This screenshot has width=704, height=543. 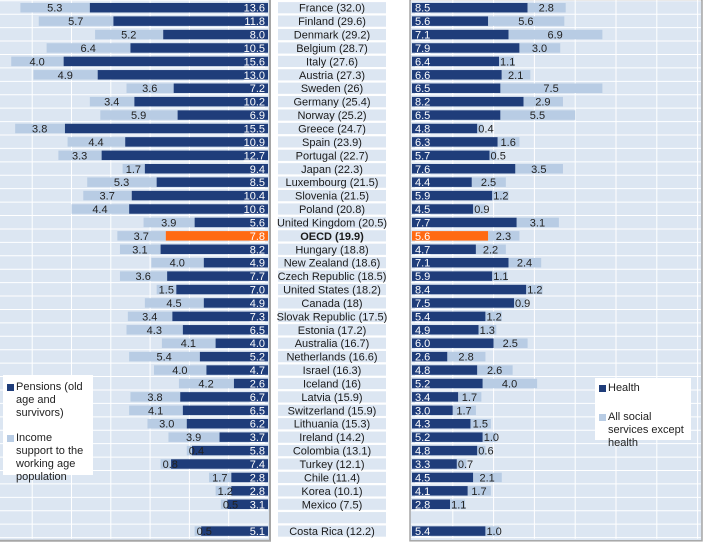 I want to click on data-label-social-services: 6.9, so click(x=554, y=36).